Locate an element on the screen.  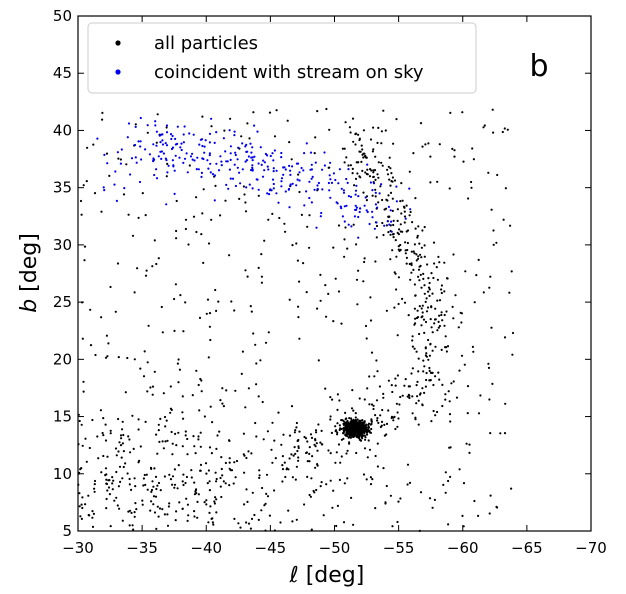
y-axis-unit: [deg] is located at coordinates (29, 266).